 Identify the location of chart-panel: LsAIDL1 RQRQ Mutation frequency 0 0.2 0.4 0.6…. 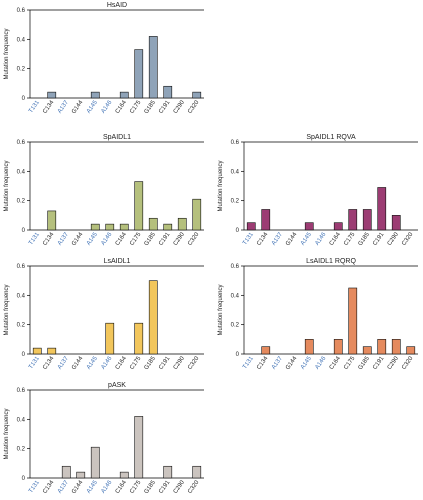
(318, 314).